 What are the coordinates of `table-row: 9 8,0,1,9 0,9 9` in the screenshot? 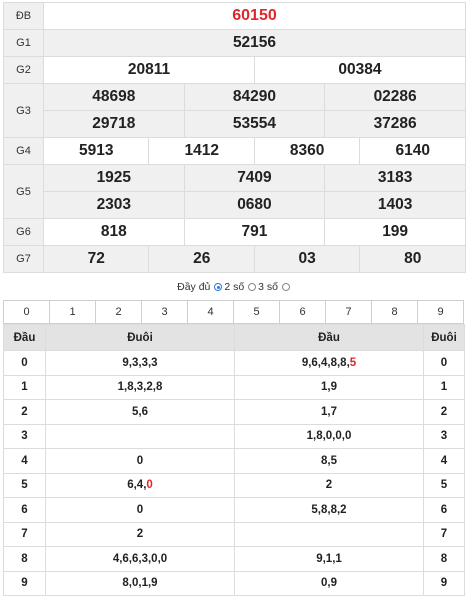 It's located at (234, 583).